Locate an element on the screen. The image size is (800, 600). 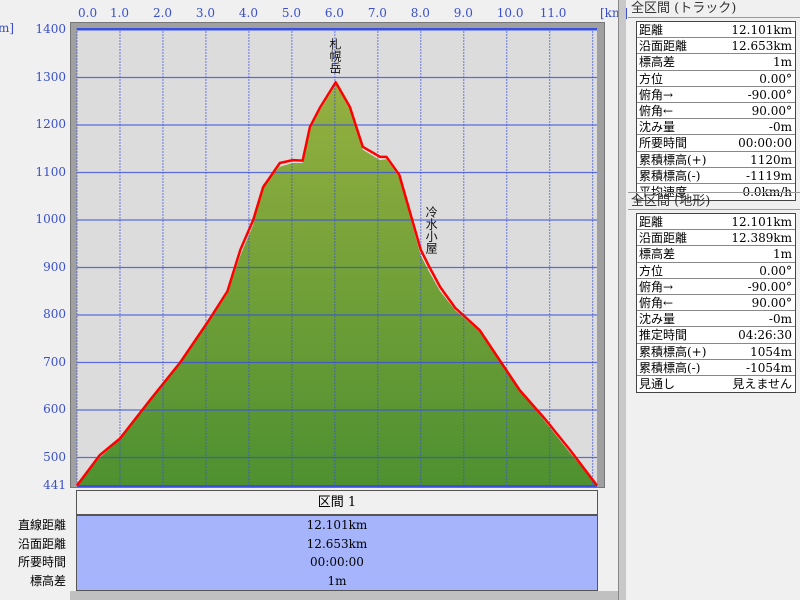
stat-row: 沿面距離 12.389km is located at coordinates (716, 238).